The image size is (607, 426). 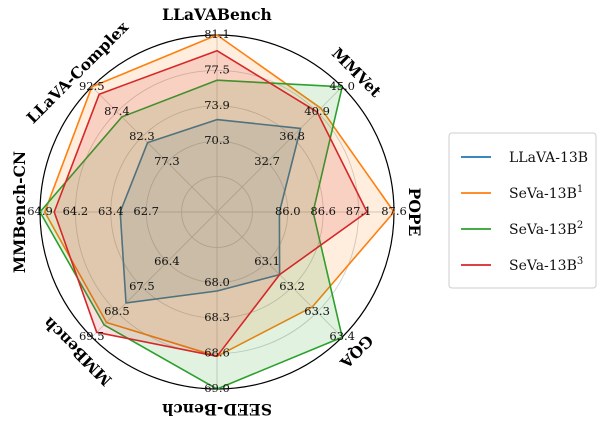 I want to click on tick-label: 92.5, so click(x=92, y=86).